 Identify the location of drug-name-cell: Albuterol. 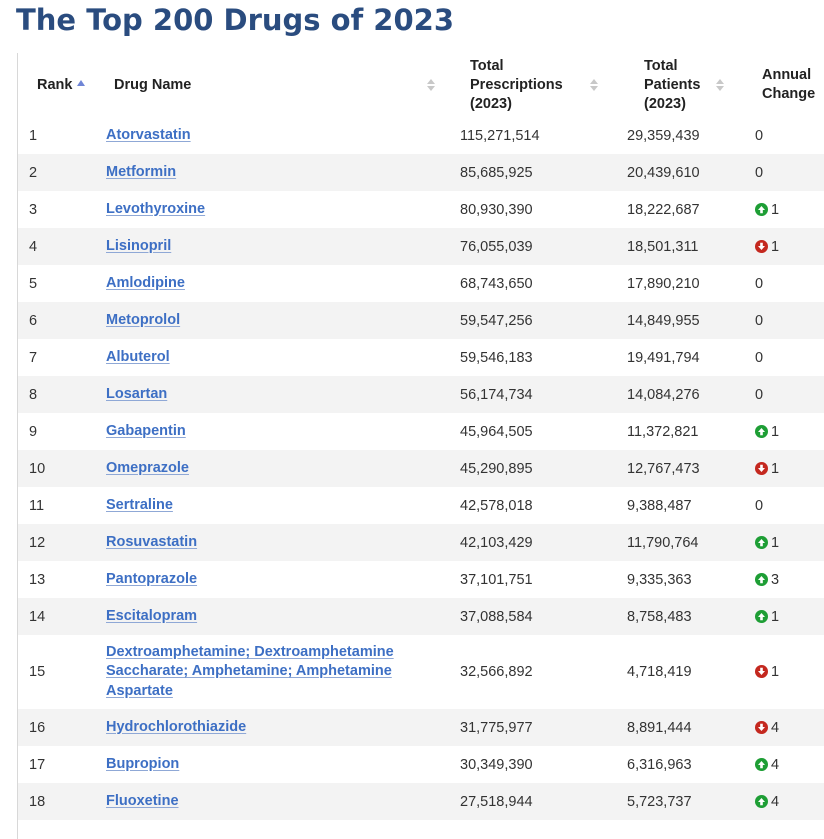
(264, 357).